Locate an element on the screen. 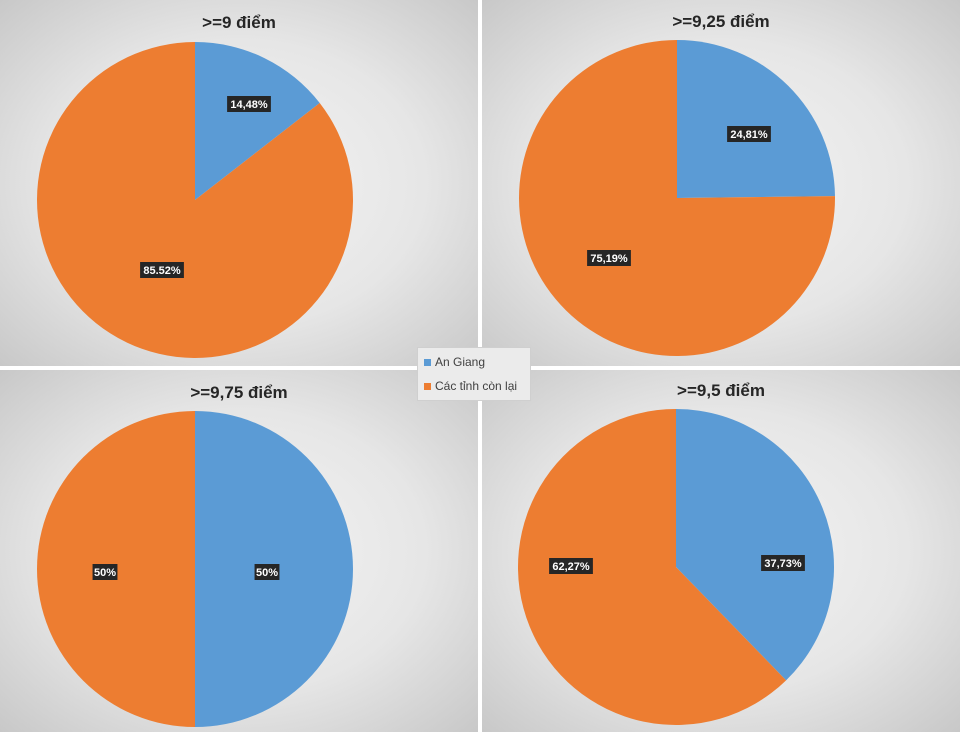  data-label: 24,81% is located at coordinates (749, 135).